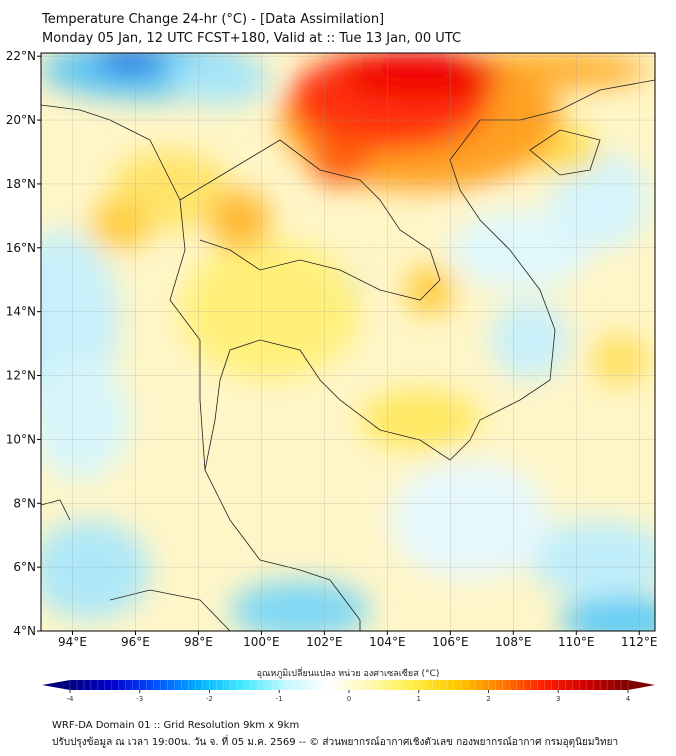  I want to click on lon-tick-label: 96°E, so click(135, 642).